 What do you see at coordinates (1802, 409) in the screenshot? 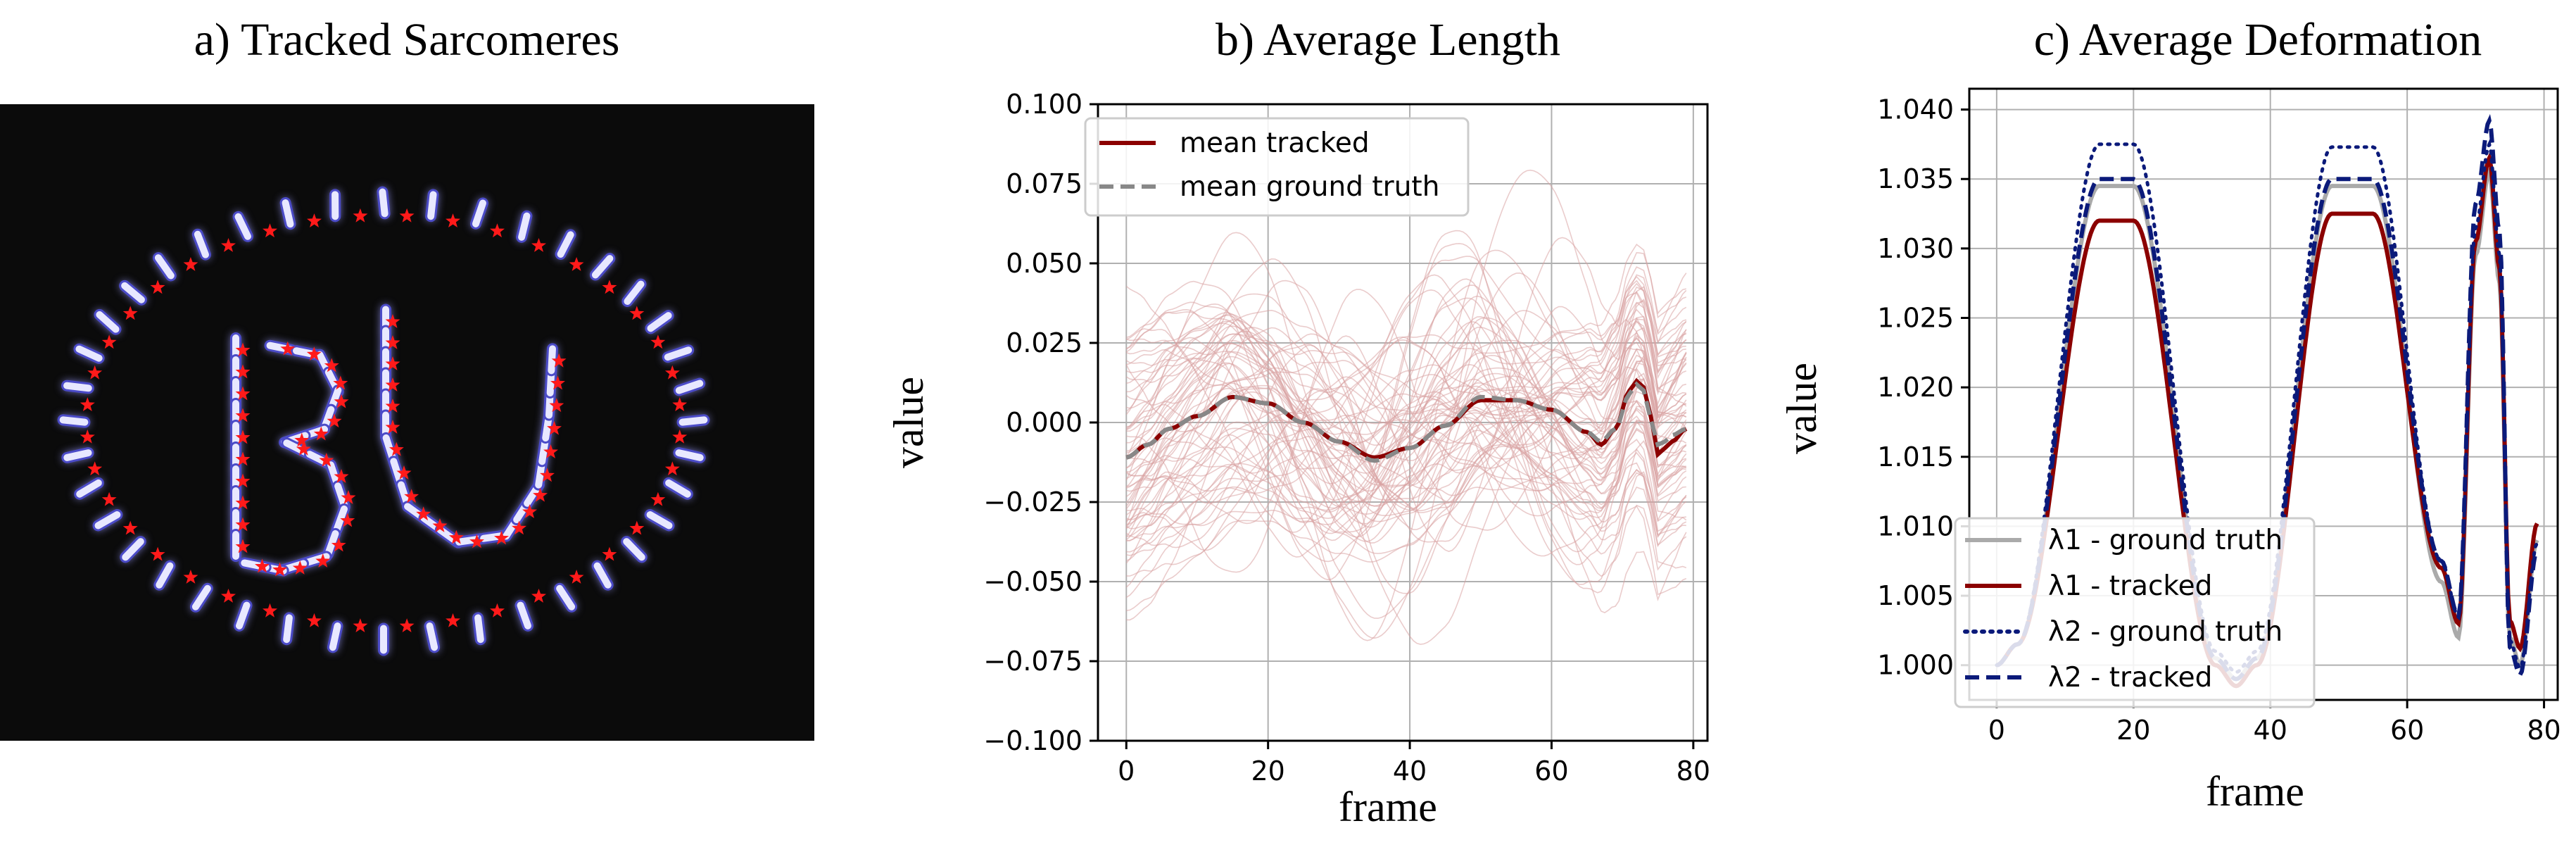
I see `panel-c-ylabel: value` at bounding box center [1802, 409].